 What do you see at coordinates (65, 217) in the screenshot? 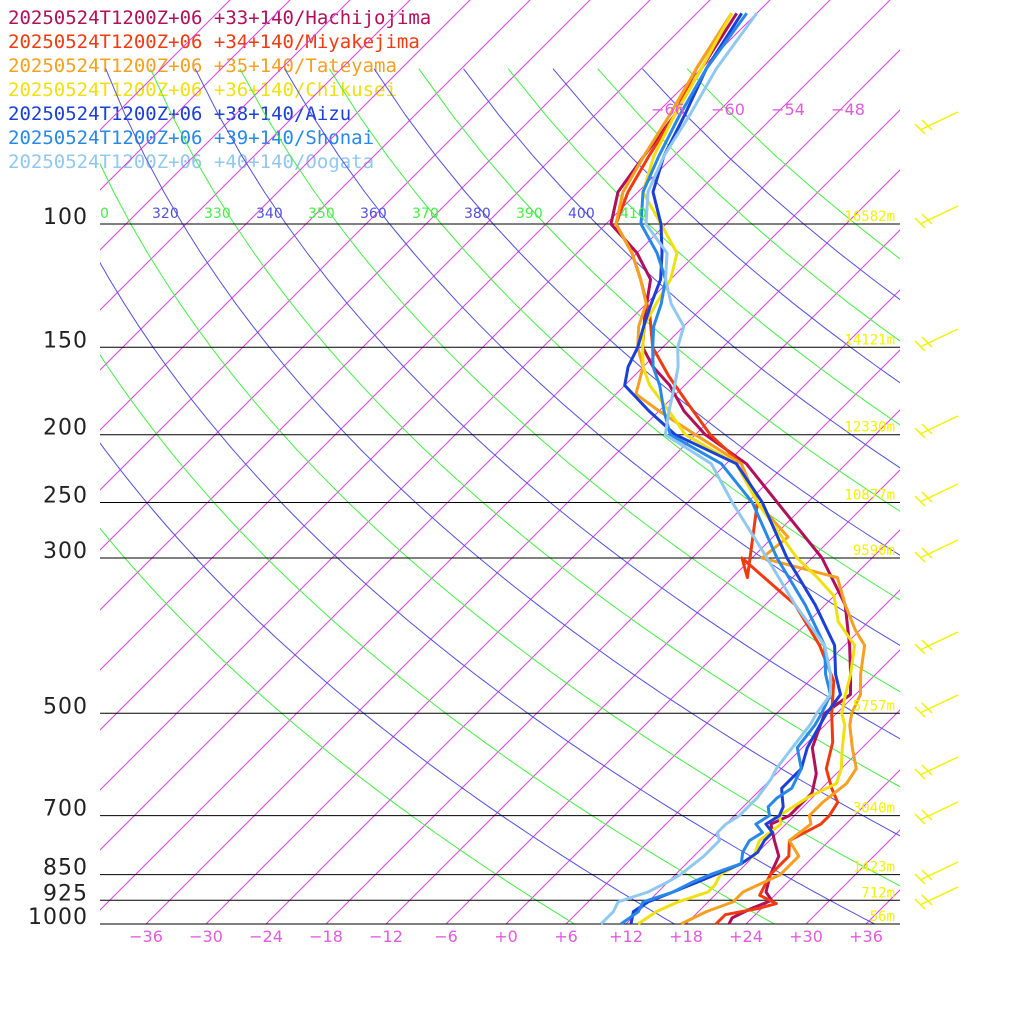
I see `pressure-label: 100` at bounding box center [65, 217].